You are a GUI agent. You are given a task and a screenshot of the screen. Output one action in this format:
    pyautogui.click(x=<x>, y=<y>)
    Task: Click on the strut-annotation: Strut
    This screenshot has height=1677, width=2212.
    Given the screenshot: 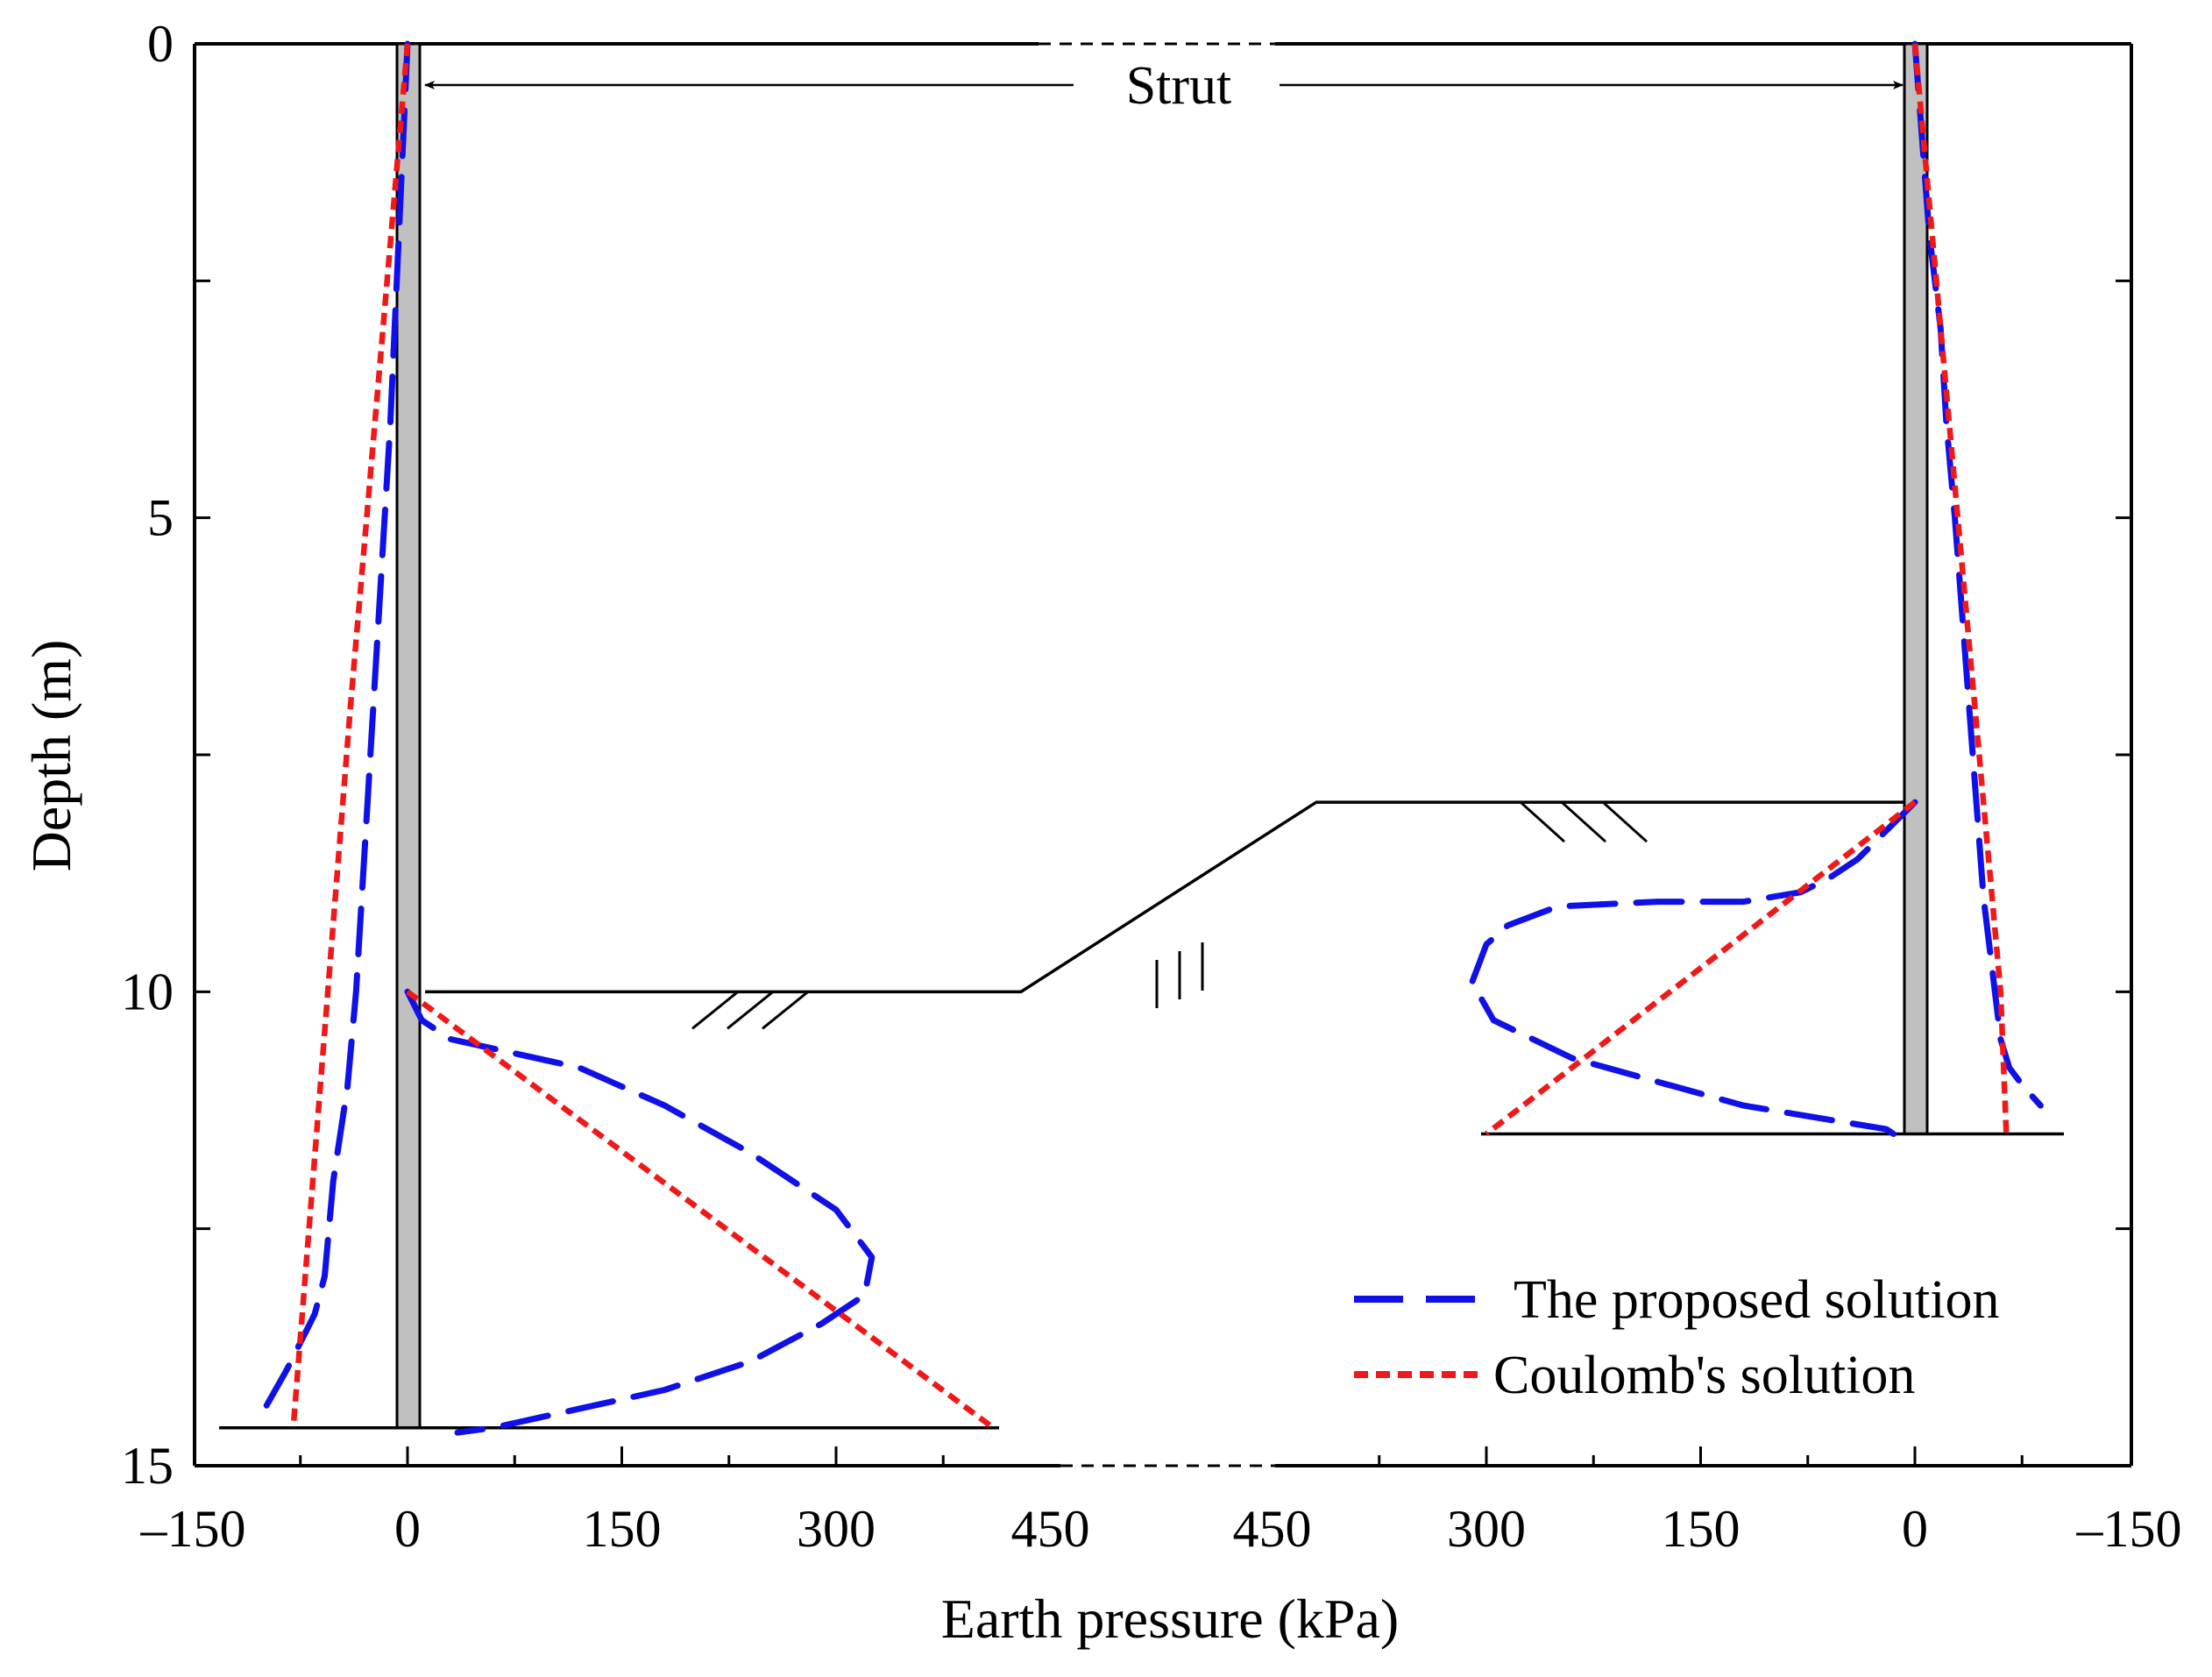 What is the action you would take?
    pyautogui.click(x=1164, y=86)
    